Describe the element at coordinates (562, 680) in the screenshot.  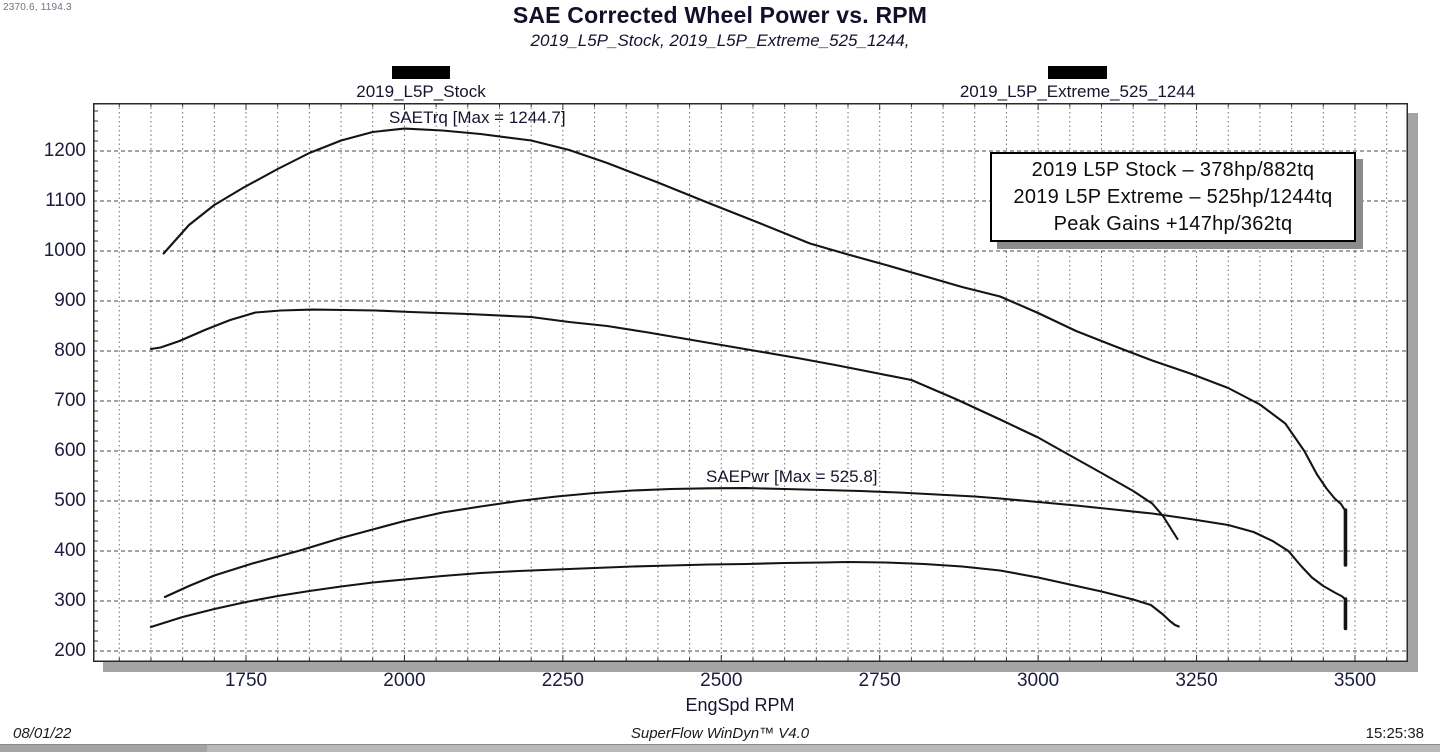
I see `x-tick-label: 2250` at that location.